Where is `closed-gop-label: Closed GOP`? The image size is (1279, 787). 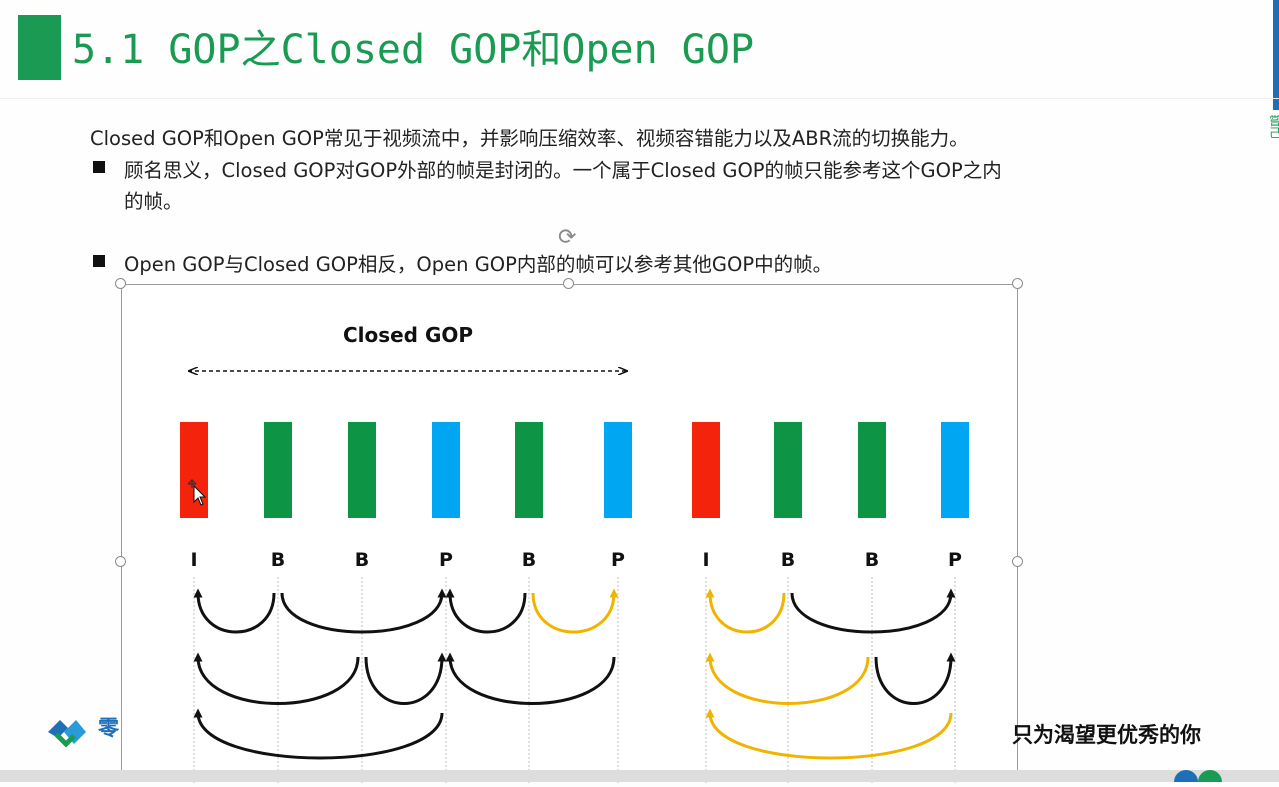
closed-gop-label: Closed GOP is located at coordinates (408, 335).